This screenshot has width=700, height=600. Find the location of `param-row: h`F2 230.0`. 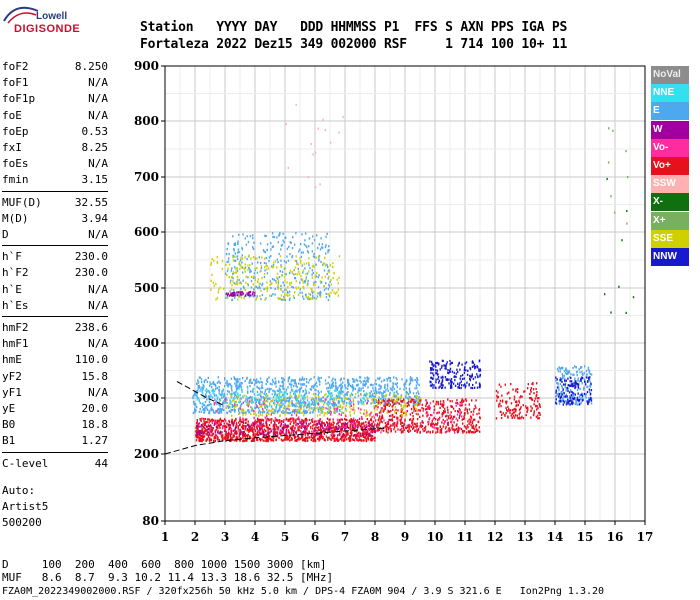

param-row: h`F2 230.0 is located at coordinates (55, 272).